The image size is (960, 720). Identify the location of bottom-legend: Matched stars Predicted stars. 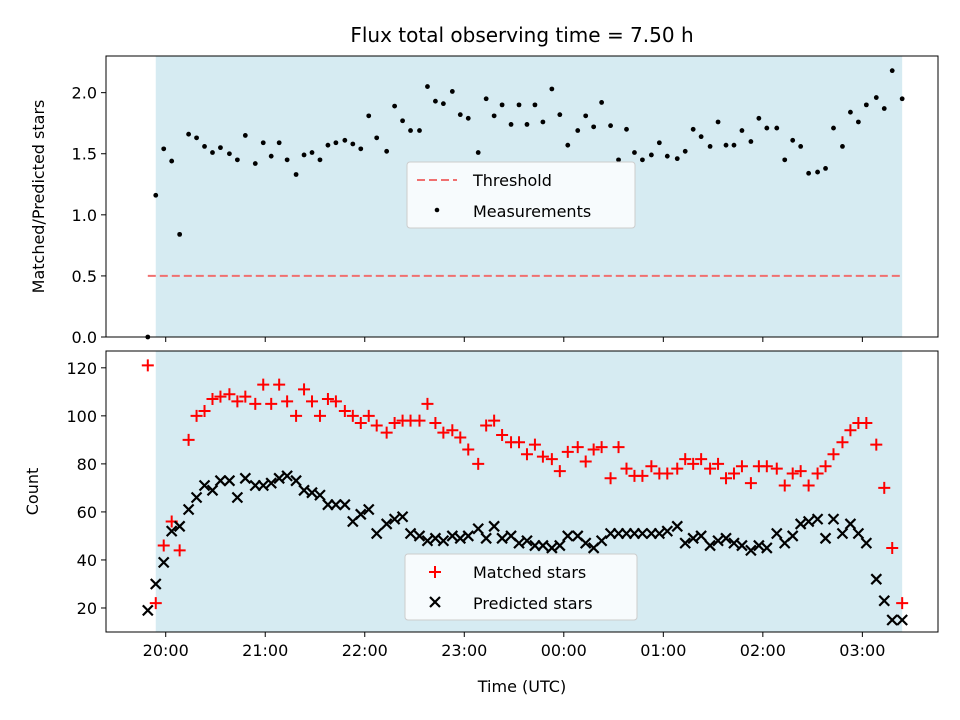
(521, 587).